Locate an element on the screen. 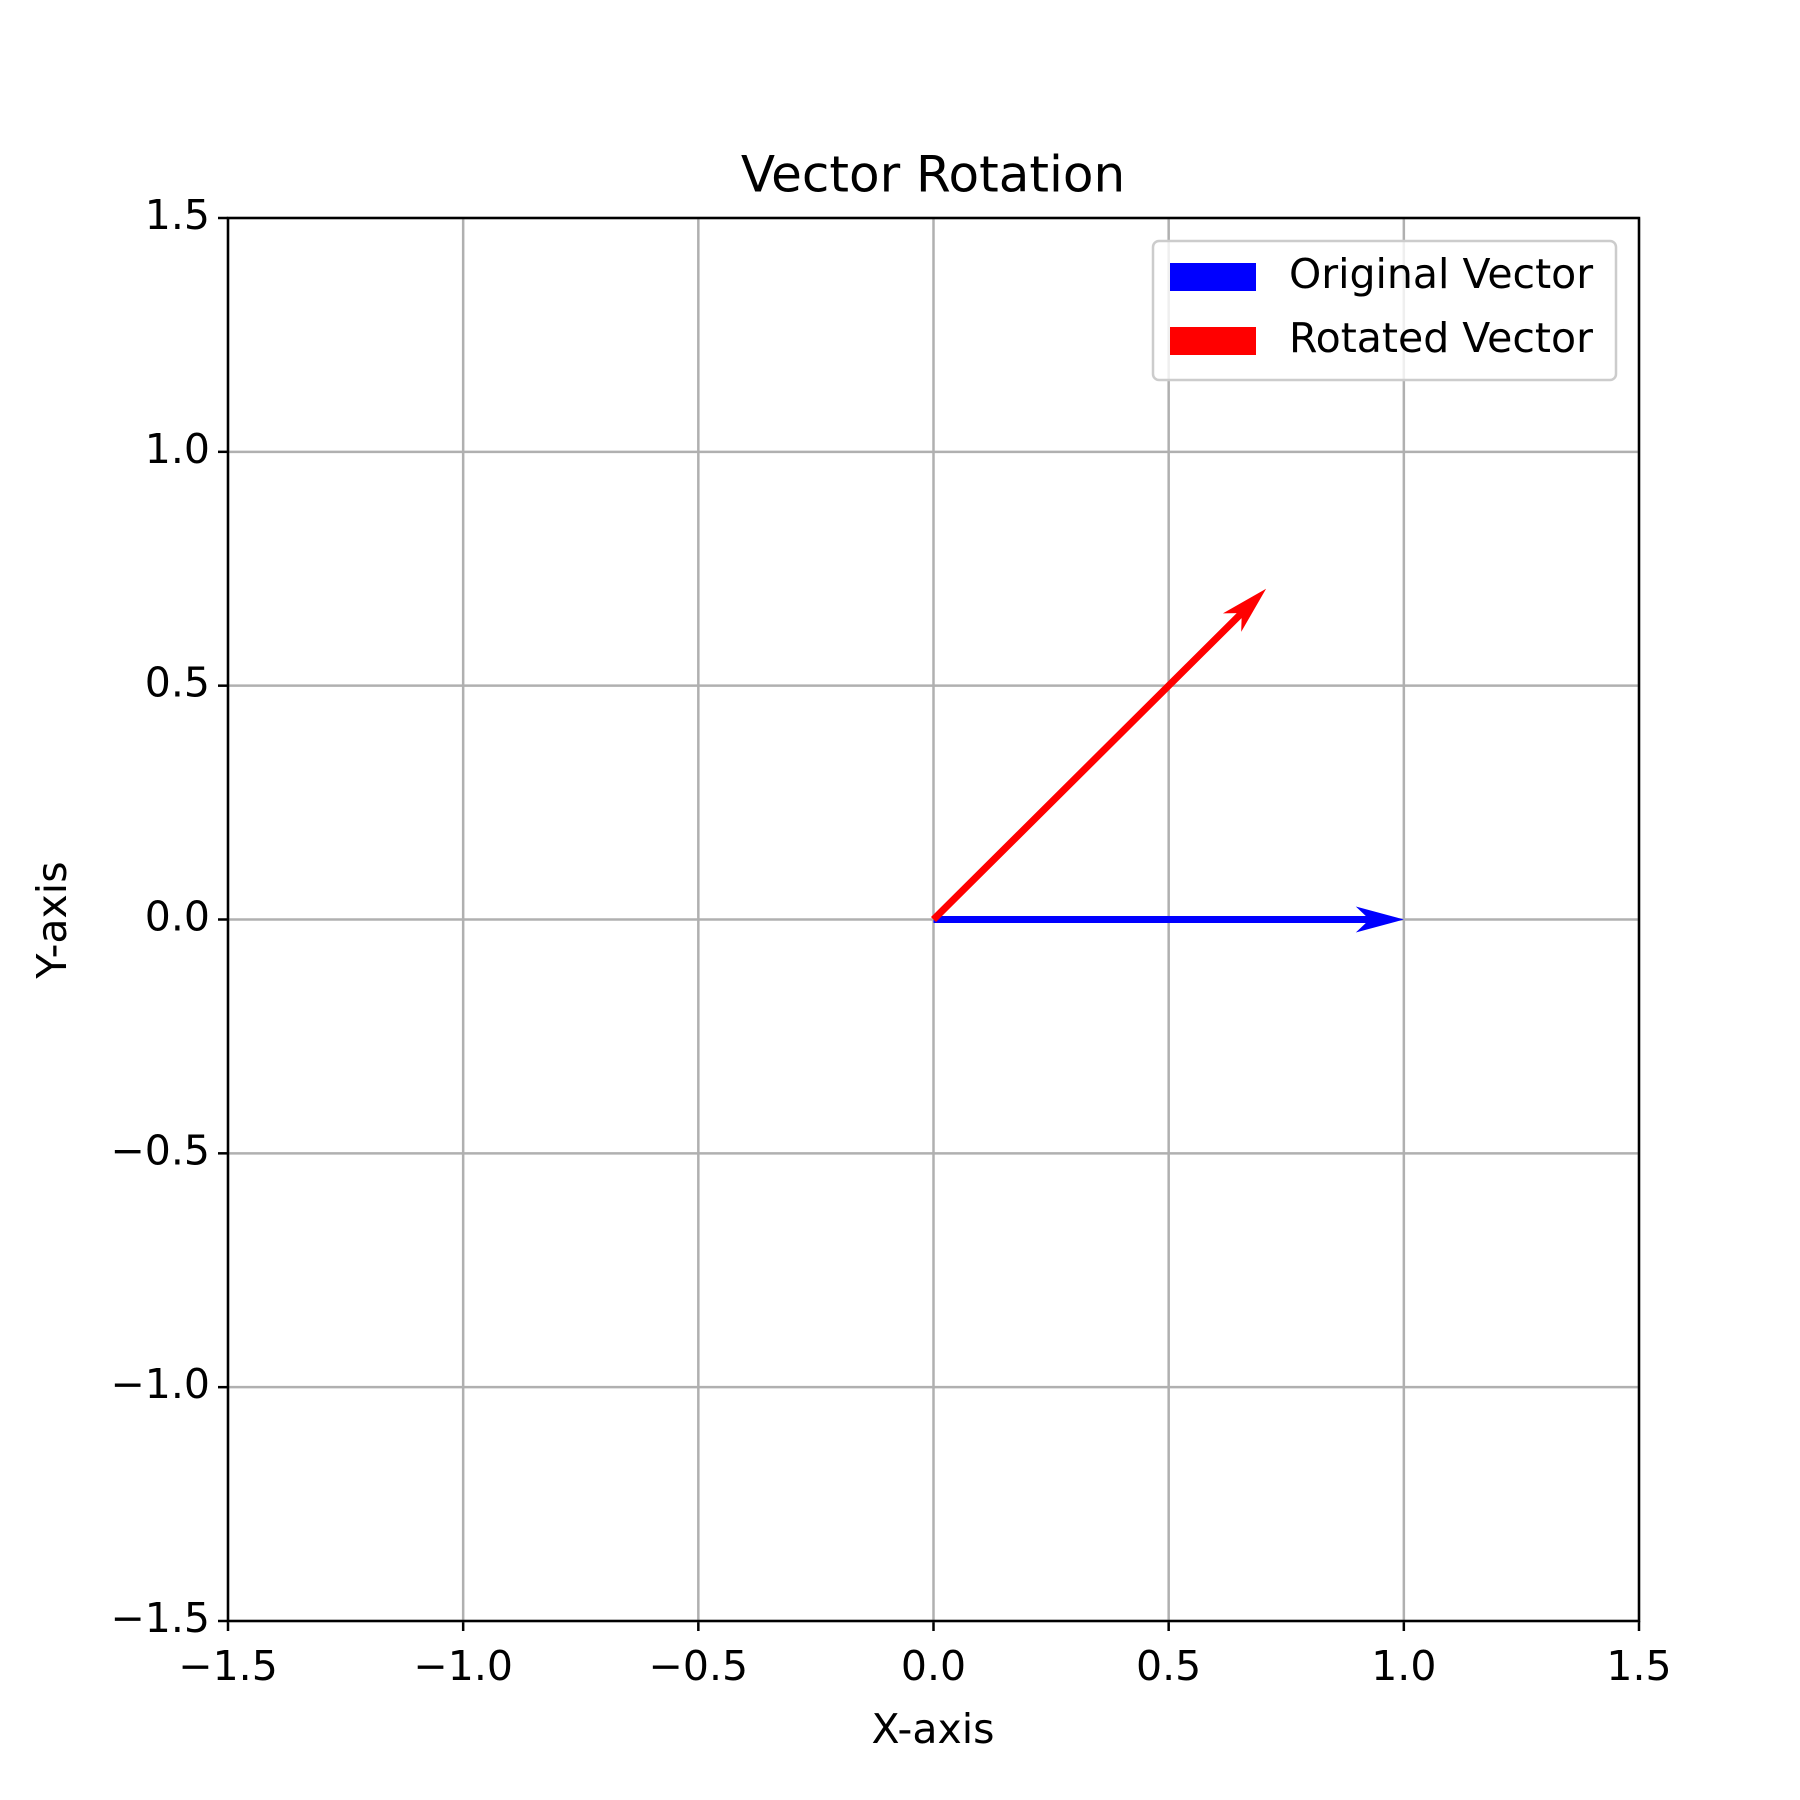 Image resolution: width=1800 pixels, height=1800 pixels. x-axis-label: X-axis is located at coordinates (933, 1729).